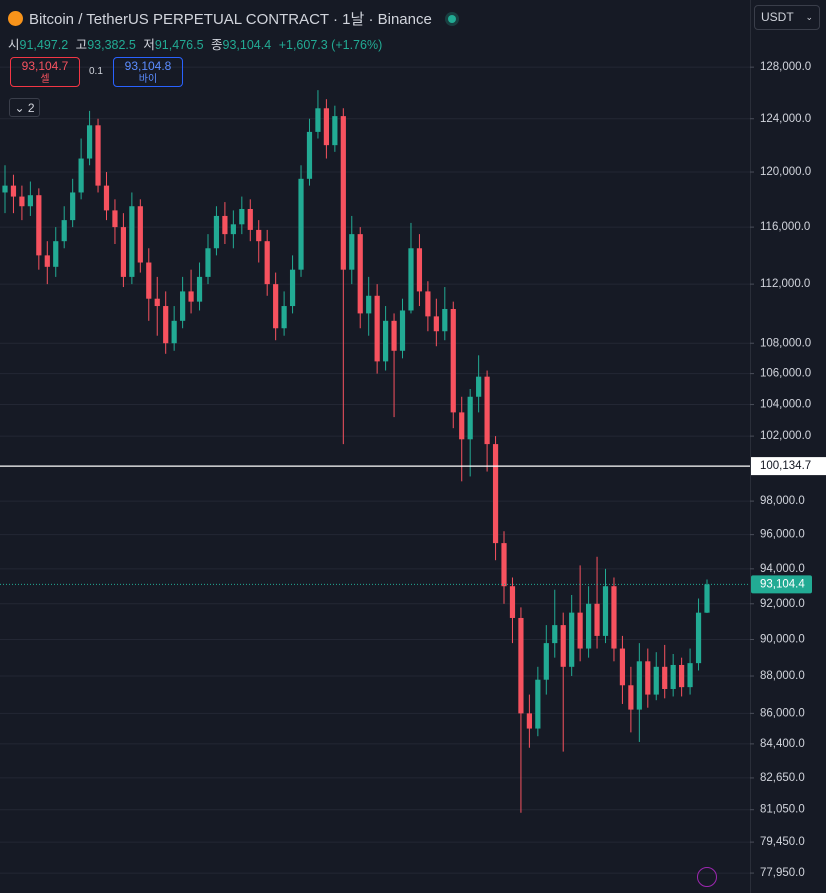 This screenshot has width=826, height=893. I want to click on y-tick-label: 108,000.0, so click(785, 343).